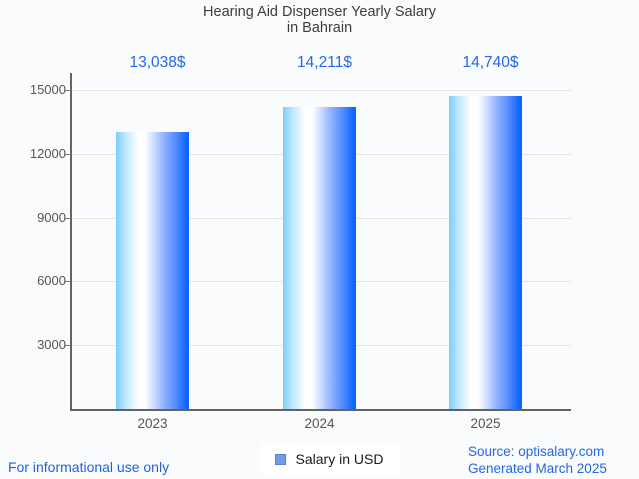 This screenshot has width=639, height=479. I want to click on legend-label: Salary in USD, so click(339, 459).